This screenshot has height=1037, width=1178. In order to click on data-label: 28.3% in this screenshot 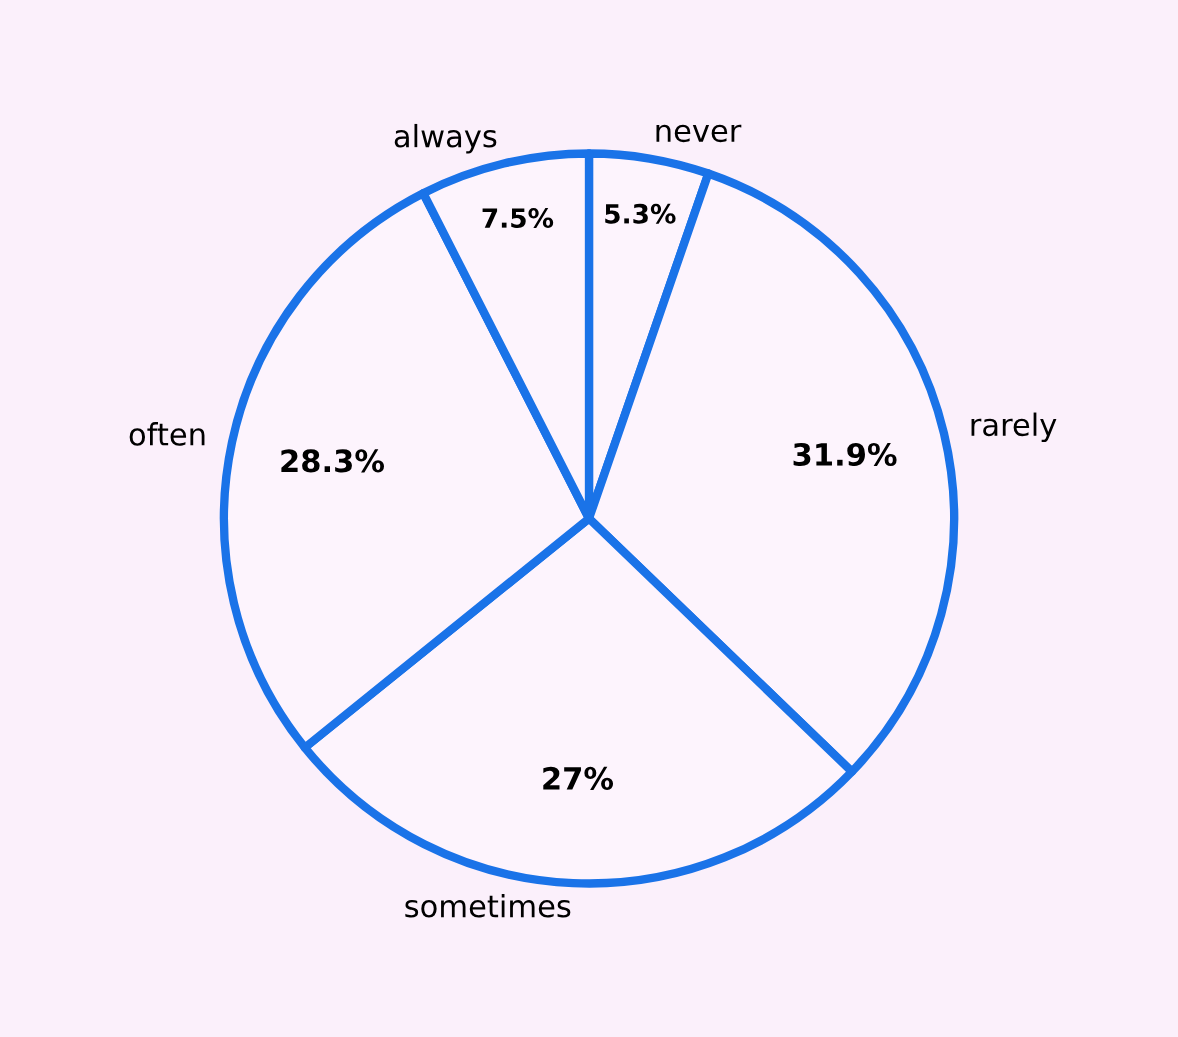, I will do `click(333, 461)`.